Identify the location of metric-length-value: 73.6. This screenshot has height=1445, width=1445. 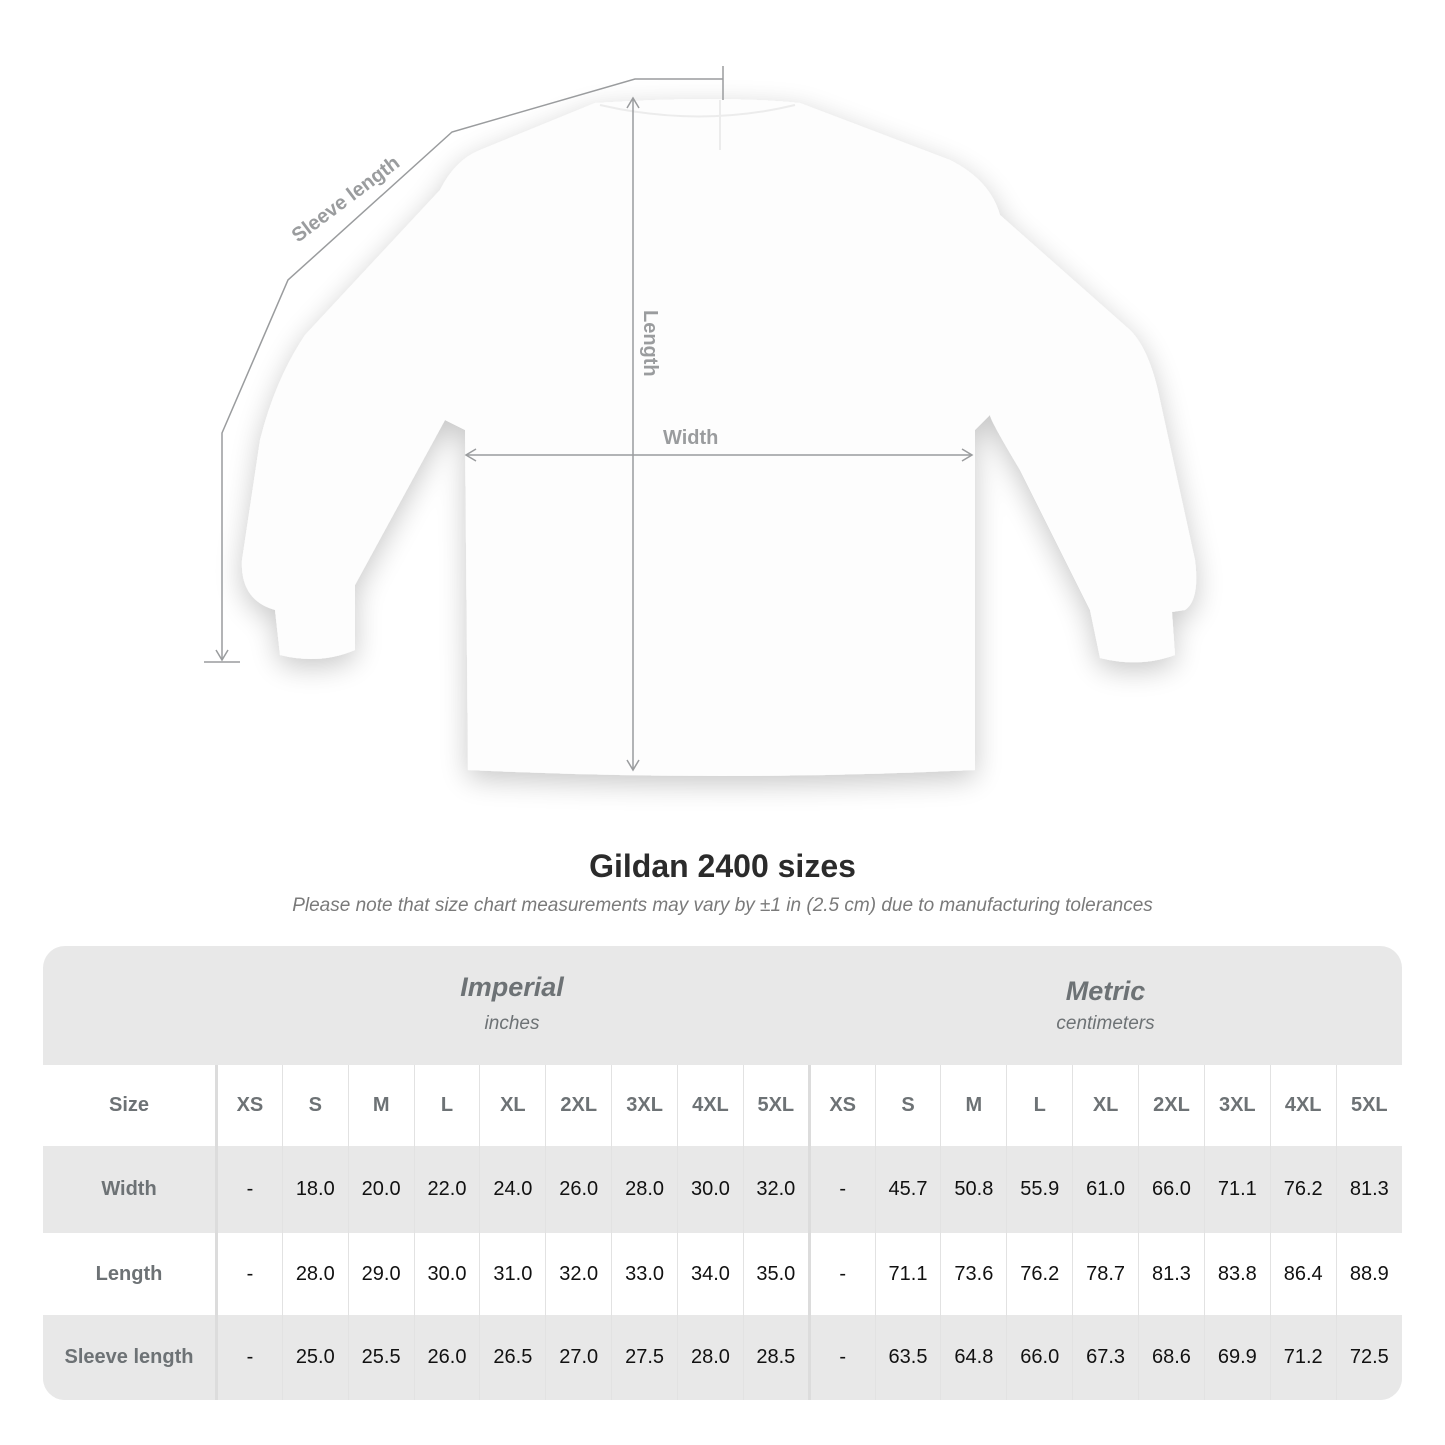
(973, 1274).